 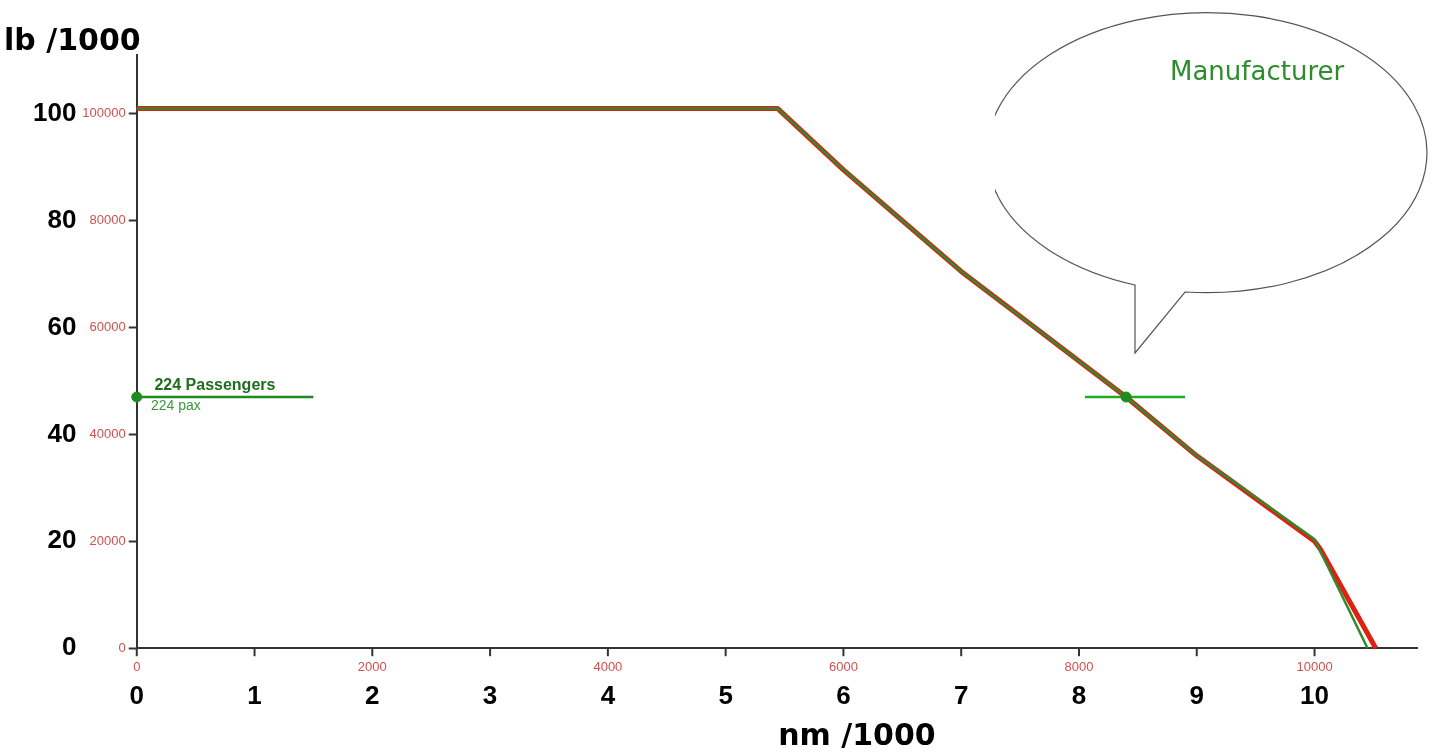 What do you see at coordinates (69, 646) in the screenshot?
I see `y-tick-label: 0` at bounding box center [69, 646].